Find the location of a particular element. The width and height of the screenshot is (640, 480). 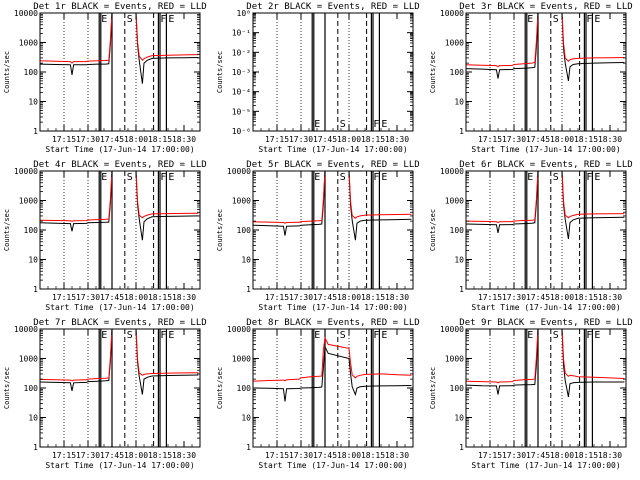

lld-series-line is located at coordinates (332, 359).